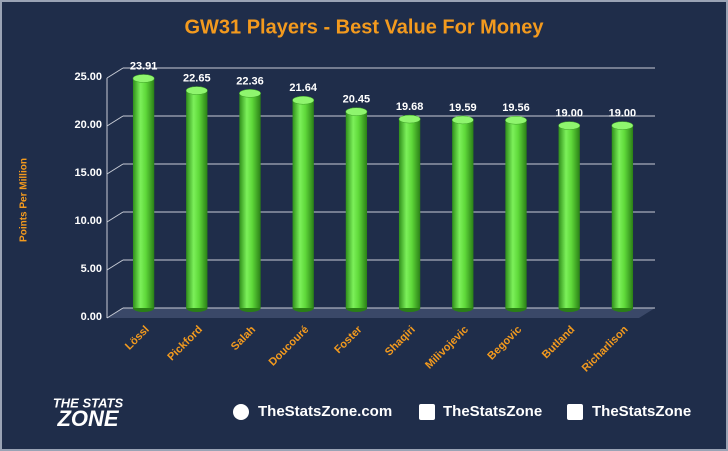 This screenshot has width=728, height=451. What do you see at coordinates (91, 317) in the screenshot?
I see `y-tick-label: 0.00` at bounding box center [91, 317].